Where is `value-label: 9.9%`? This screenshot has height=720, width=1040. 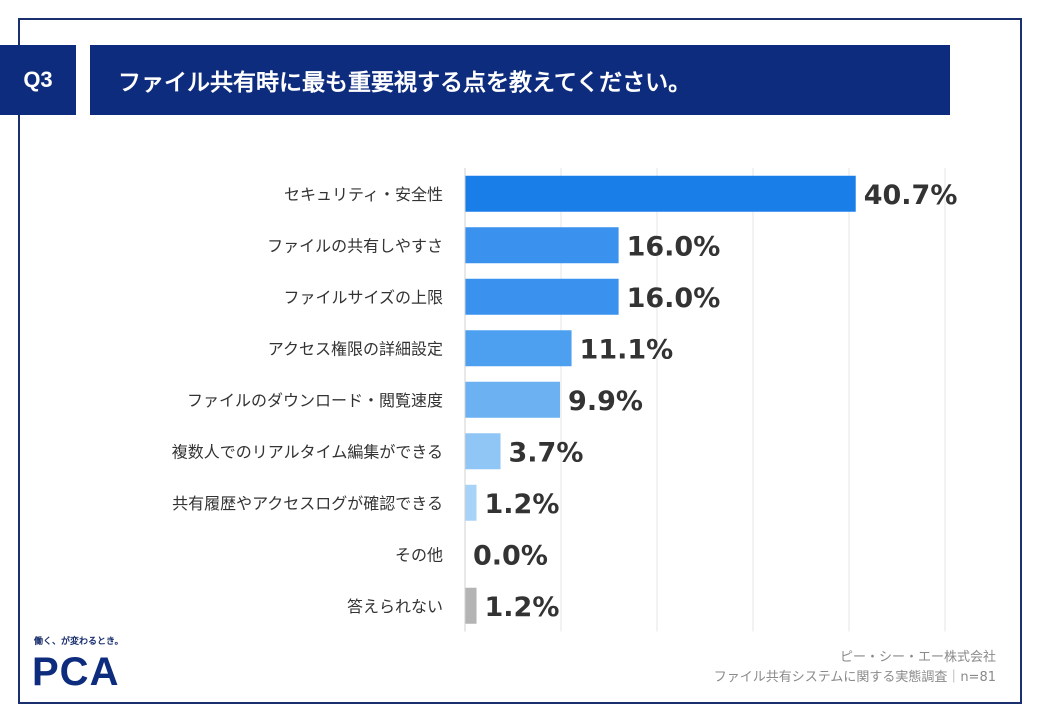 value-label: 9.9% is located at coordinates (605, 401).